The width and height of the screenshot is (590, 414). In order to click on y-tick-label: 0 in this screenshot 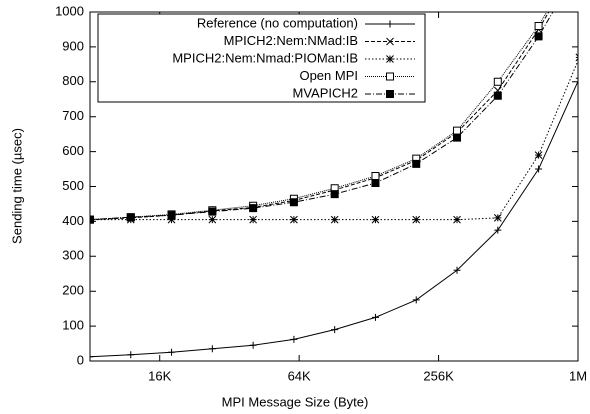, I will do `click(80, 359)`.